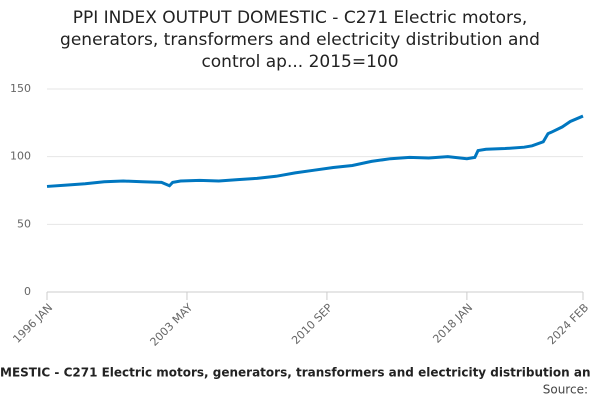 Image resolution: width=600 pixels, height=400 pixels. I want to click on x-tick-label: 2024 FEB, so click(568, 324).